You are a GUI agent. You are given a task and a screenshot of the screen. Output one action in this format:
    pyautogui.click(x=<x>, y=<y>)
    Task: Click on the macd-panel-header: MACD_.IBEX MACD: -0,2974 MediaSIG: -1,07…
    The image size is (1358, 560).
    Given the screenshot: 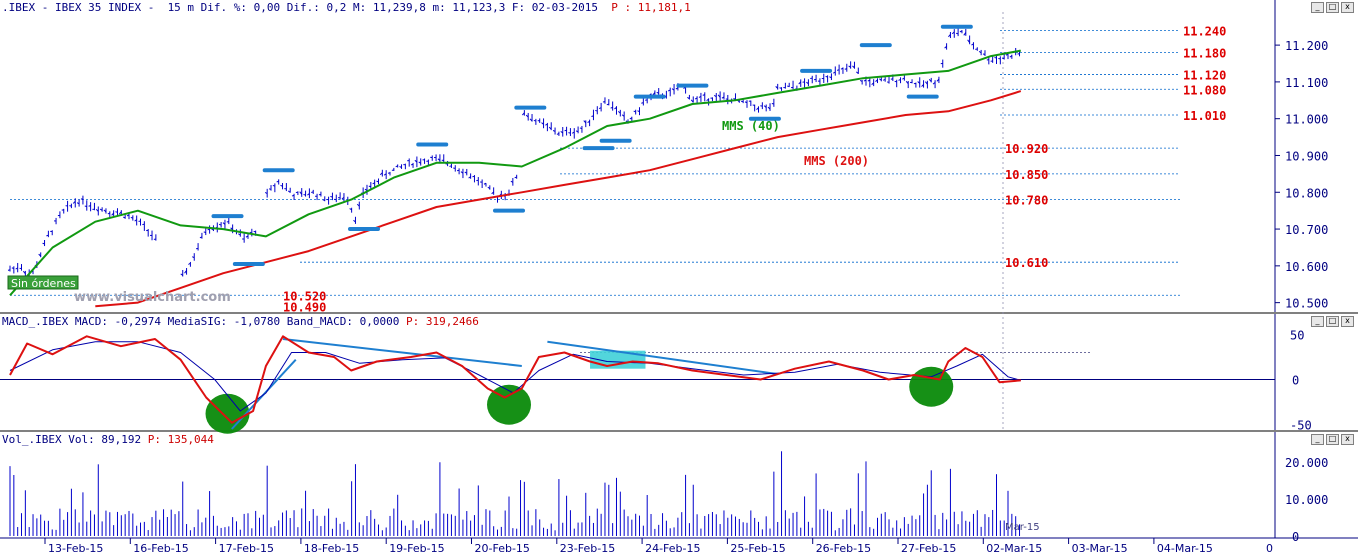 What is the action you would take?
    pyautogui.click(x=240, y=321)
    